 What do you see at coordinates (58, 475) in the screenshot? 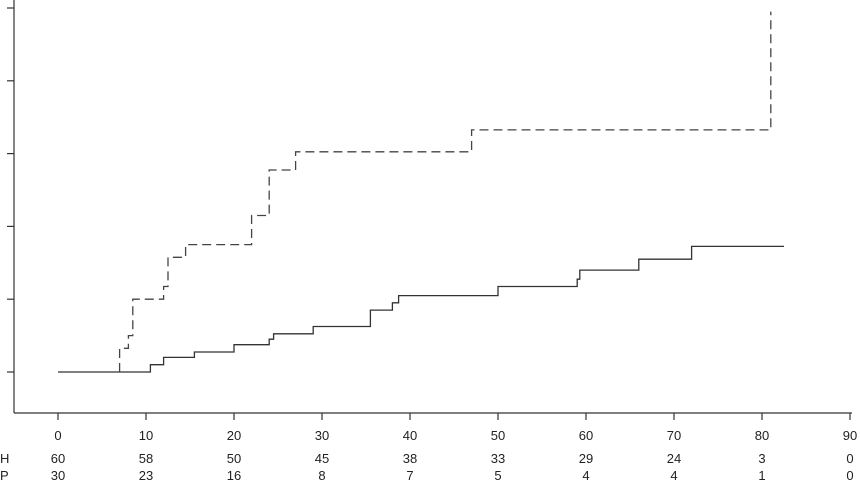
I see `risk-count: 30` at bounding box center [58, 475].